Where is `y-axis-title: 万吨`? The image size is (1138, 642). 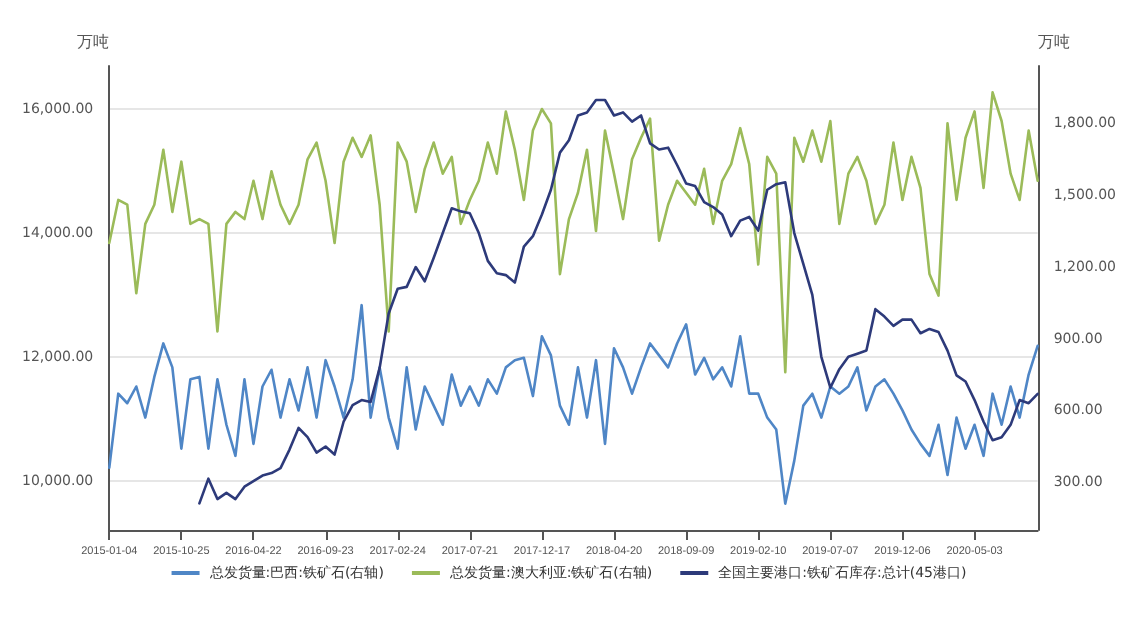
y-axis-title: 万吨 is located at coordinates (93, 42).